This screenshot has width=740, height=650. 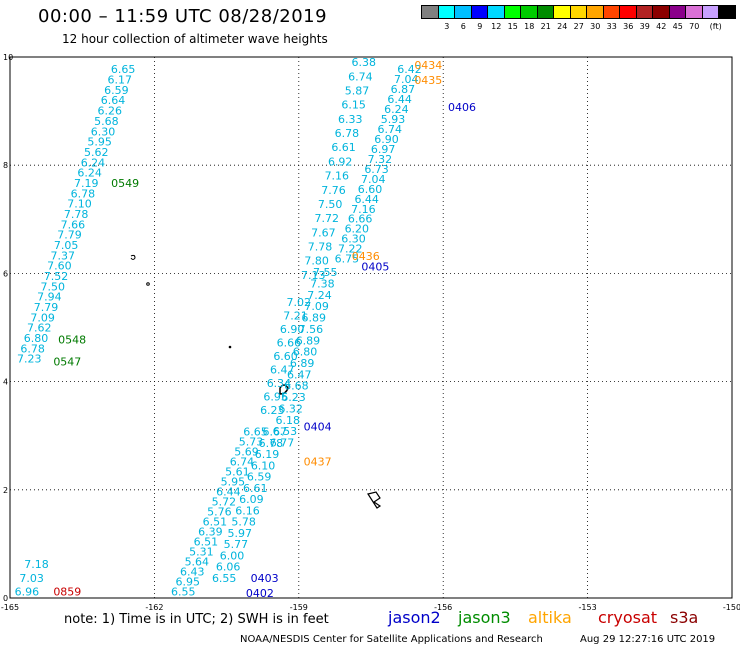 What do you see at coordinates (677, 26) in the screenshot?
I see `legend-label: 45` at bounding box center [677, 26].